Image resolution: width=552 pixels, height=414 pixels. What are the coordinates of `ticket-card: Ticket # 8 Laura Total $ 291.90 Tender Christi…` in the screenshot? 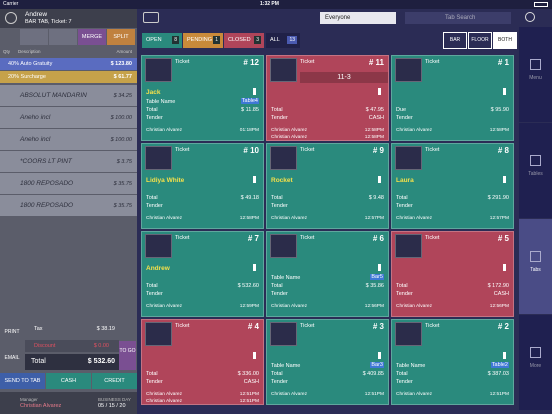 It's located at (452, 186).